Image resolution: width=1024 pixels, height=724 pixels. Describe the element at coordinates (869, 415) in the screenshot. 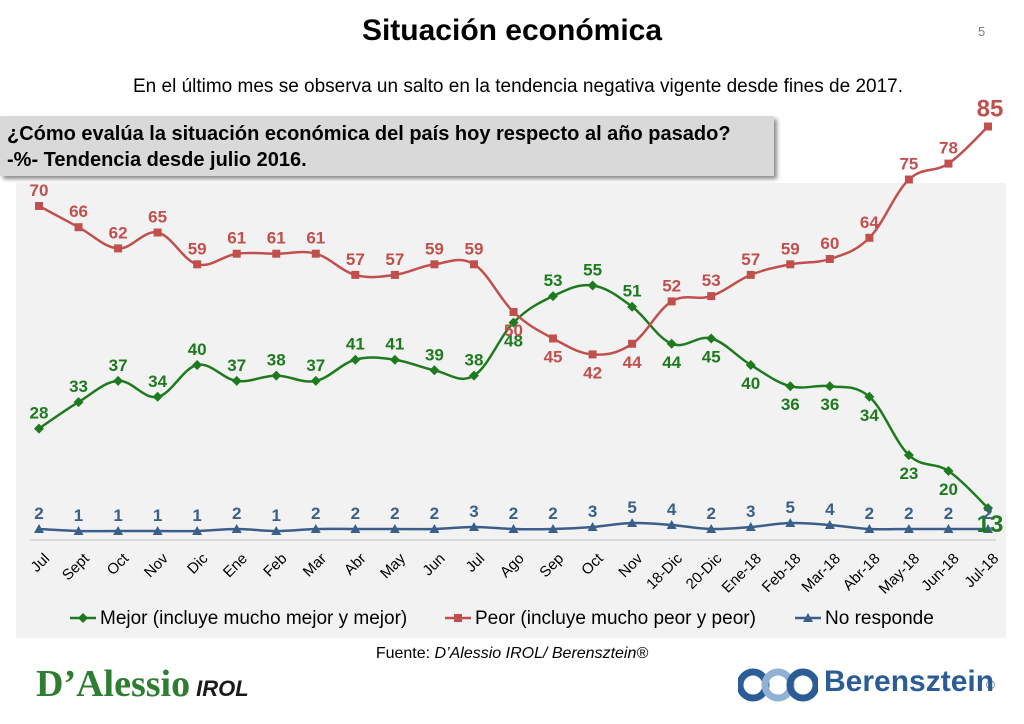

I see `data-label-mejor: 34` at that location.